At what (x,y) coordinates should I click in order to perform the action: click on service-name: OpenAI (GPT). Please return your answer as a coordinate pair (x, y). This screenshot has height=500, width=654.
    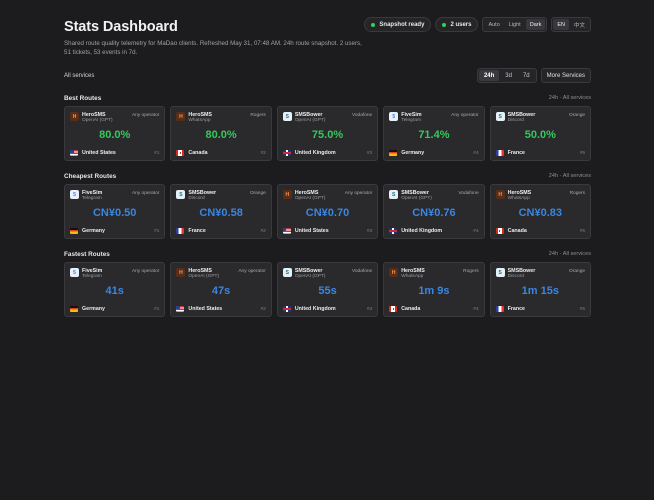
    Looking at the image, I should click on (310, 199).